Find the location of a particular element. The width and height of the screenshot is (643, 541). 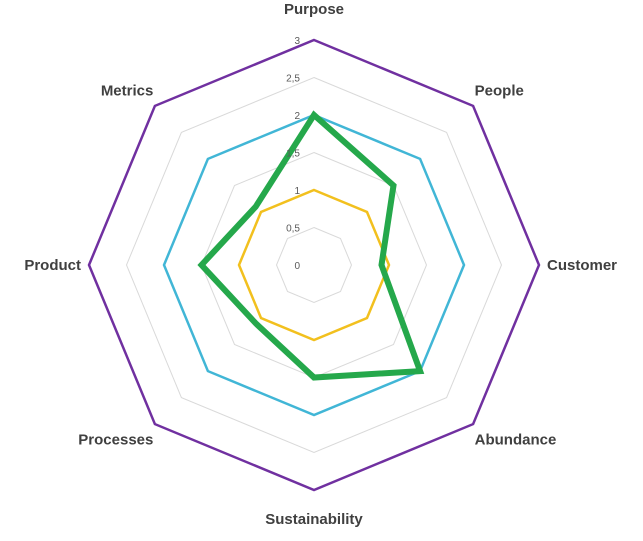

tick-label: 1,5 is located at coordinates (293, 154).